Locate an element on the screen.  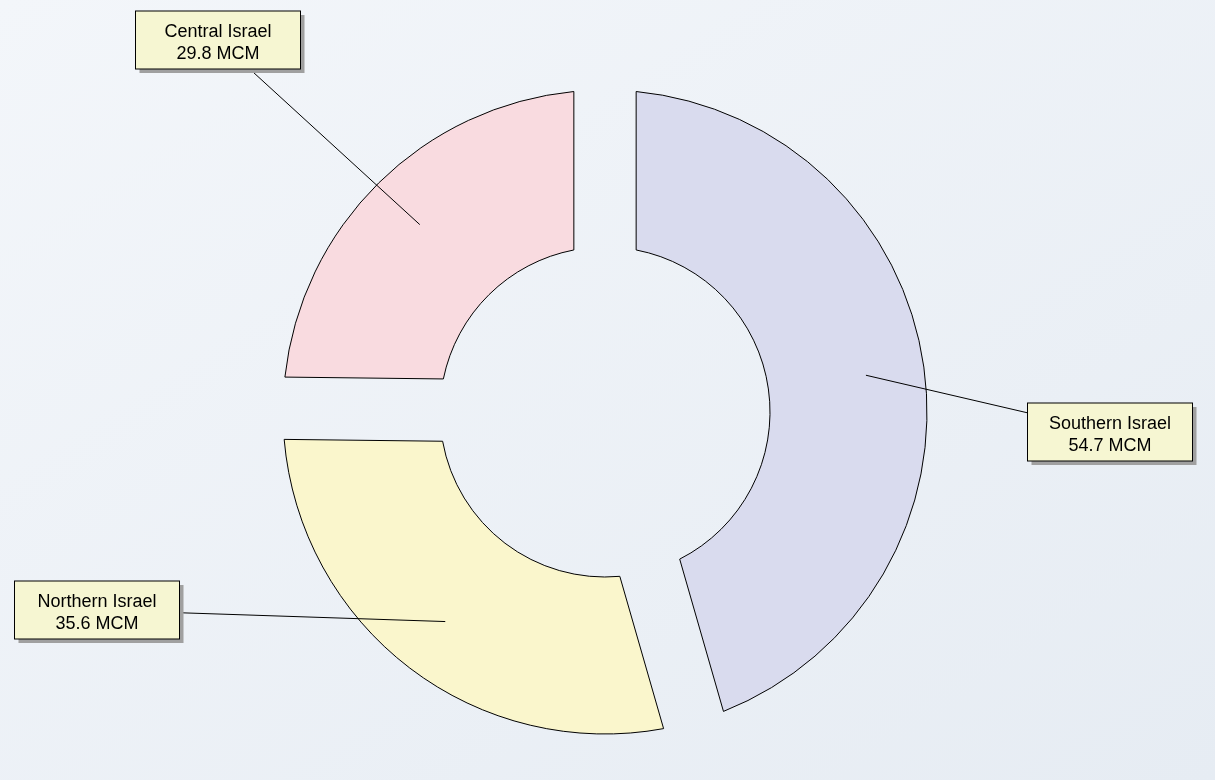
slice-label: Central Israel is located at coordinates (218, 31).